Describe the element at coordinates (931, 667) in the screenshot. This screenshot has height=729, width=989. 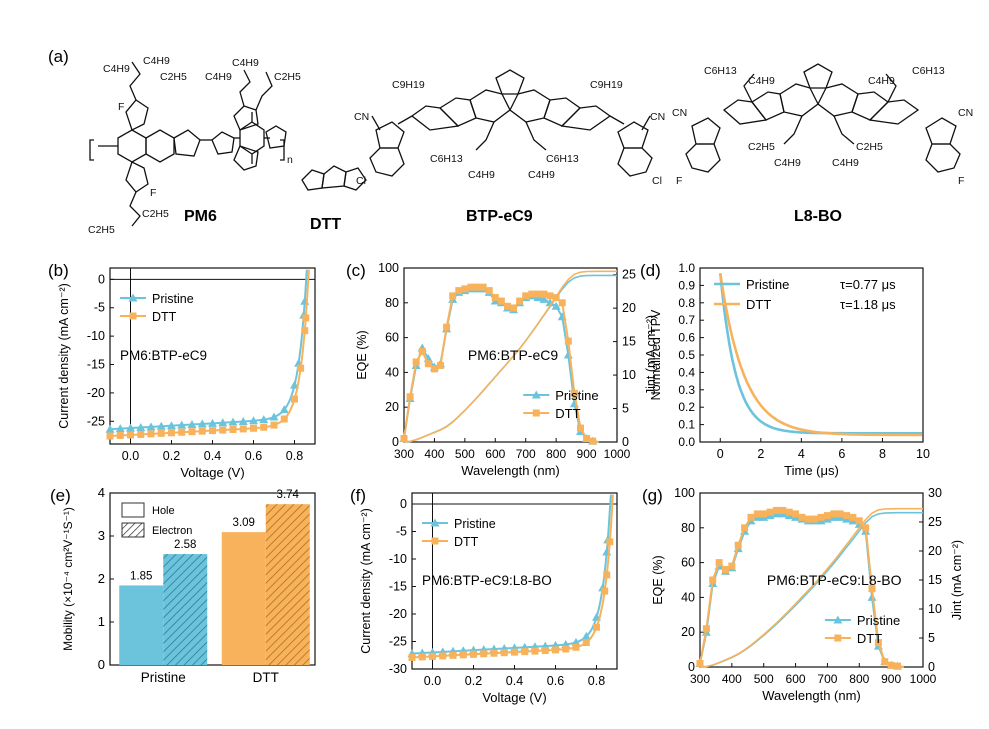
I see `y2-tick-label: 0` at that location.